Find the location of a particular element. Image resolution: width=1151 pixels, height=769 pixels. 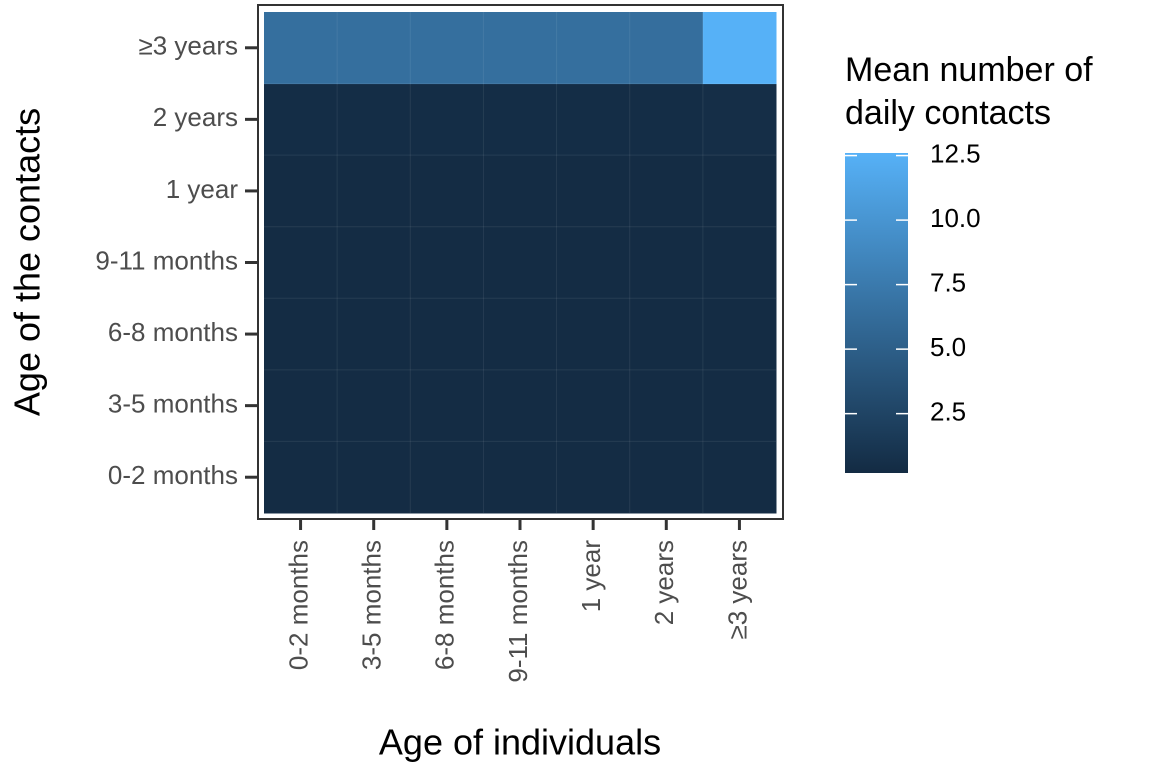

y-tick-label: 6-8 months is located at coordinates (173, 332).